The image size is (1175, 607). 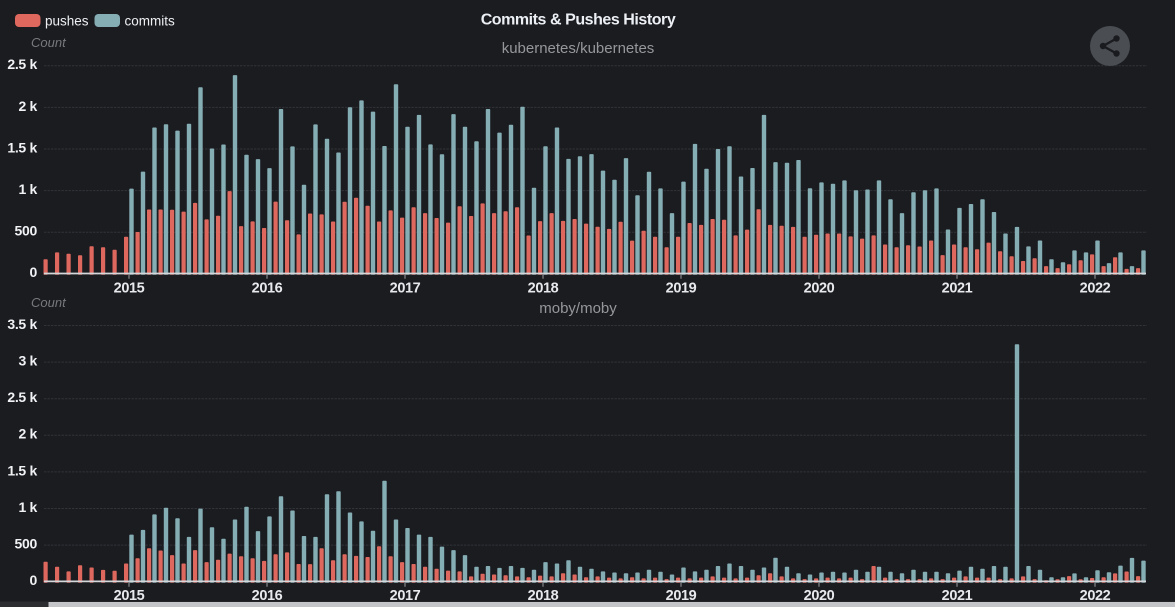 I want to click on svg-text: commits, so click(x=150, y=21).